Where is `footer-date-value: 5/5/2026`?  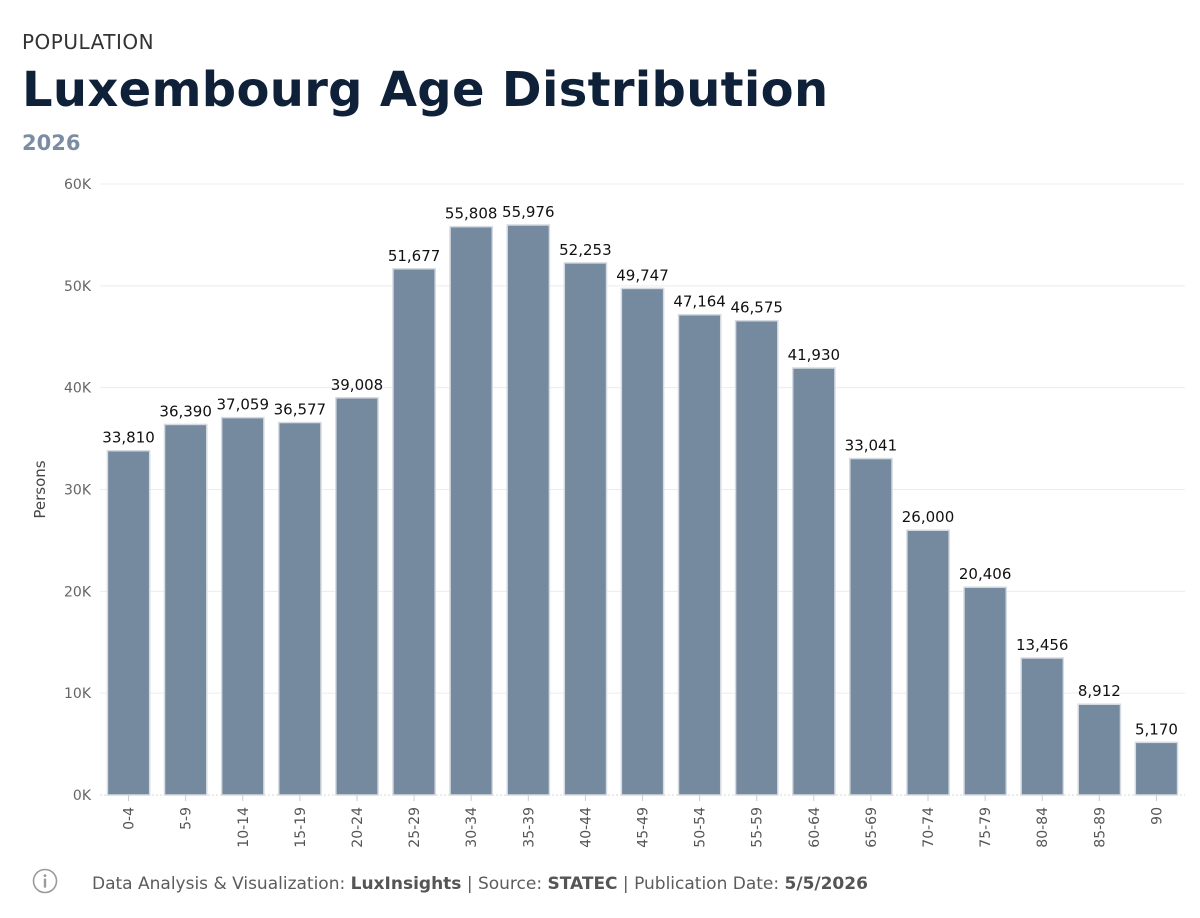
footer-date-value: 5/5/2026 is located at coordinates (826, 884).